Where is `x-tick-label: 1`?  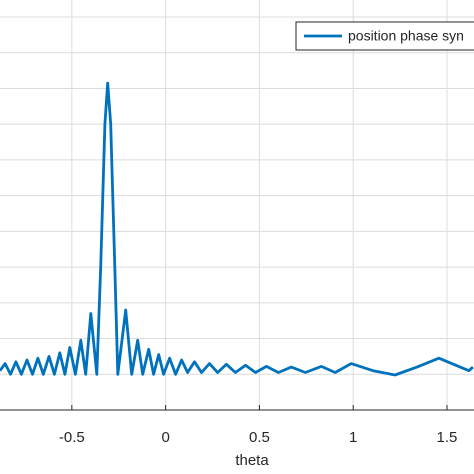
x-tick-label: 1 is located at coordinates (353, 437).